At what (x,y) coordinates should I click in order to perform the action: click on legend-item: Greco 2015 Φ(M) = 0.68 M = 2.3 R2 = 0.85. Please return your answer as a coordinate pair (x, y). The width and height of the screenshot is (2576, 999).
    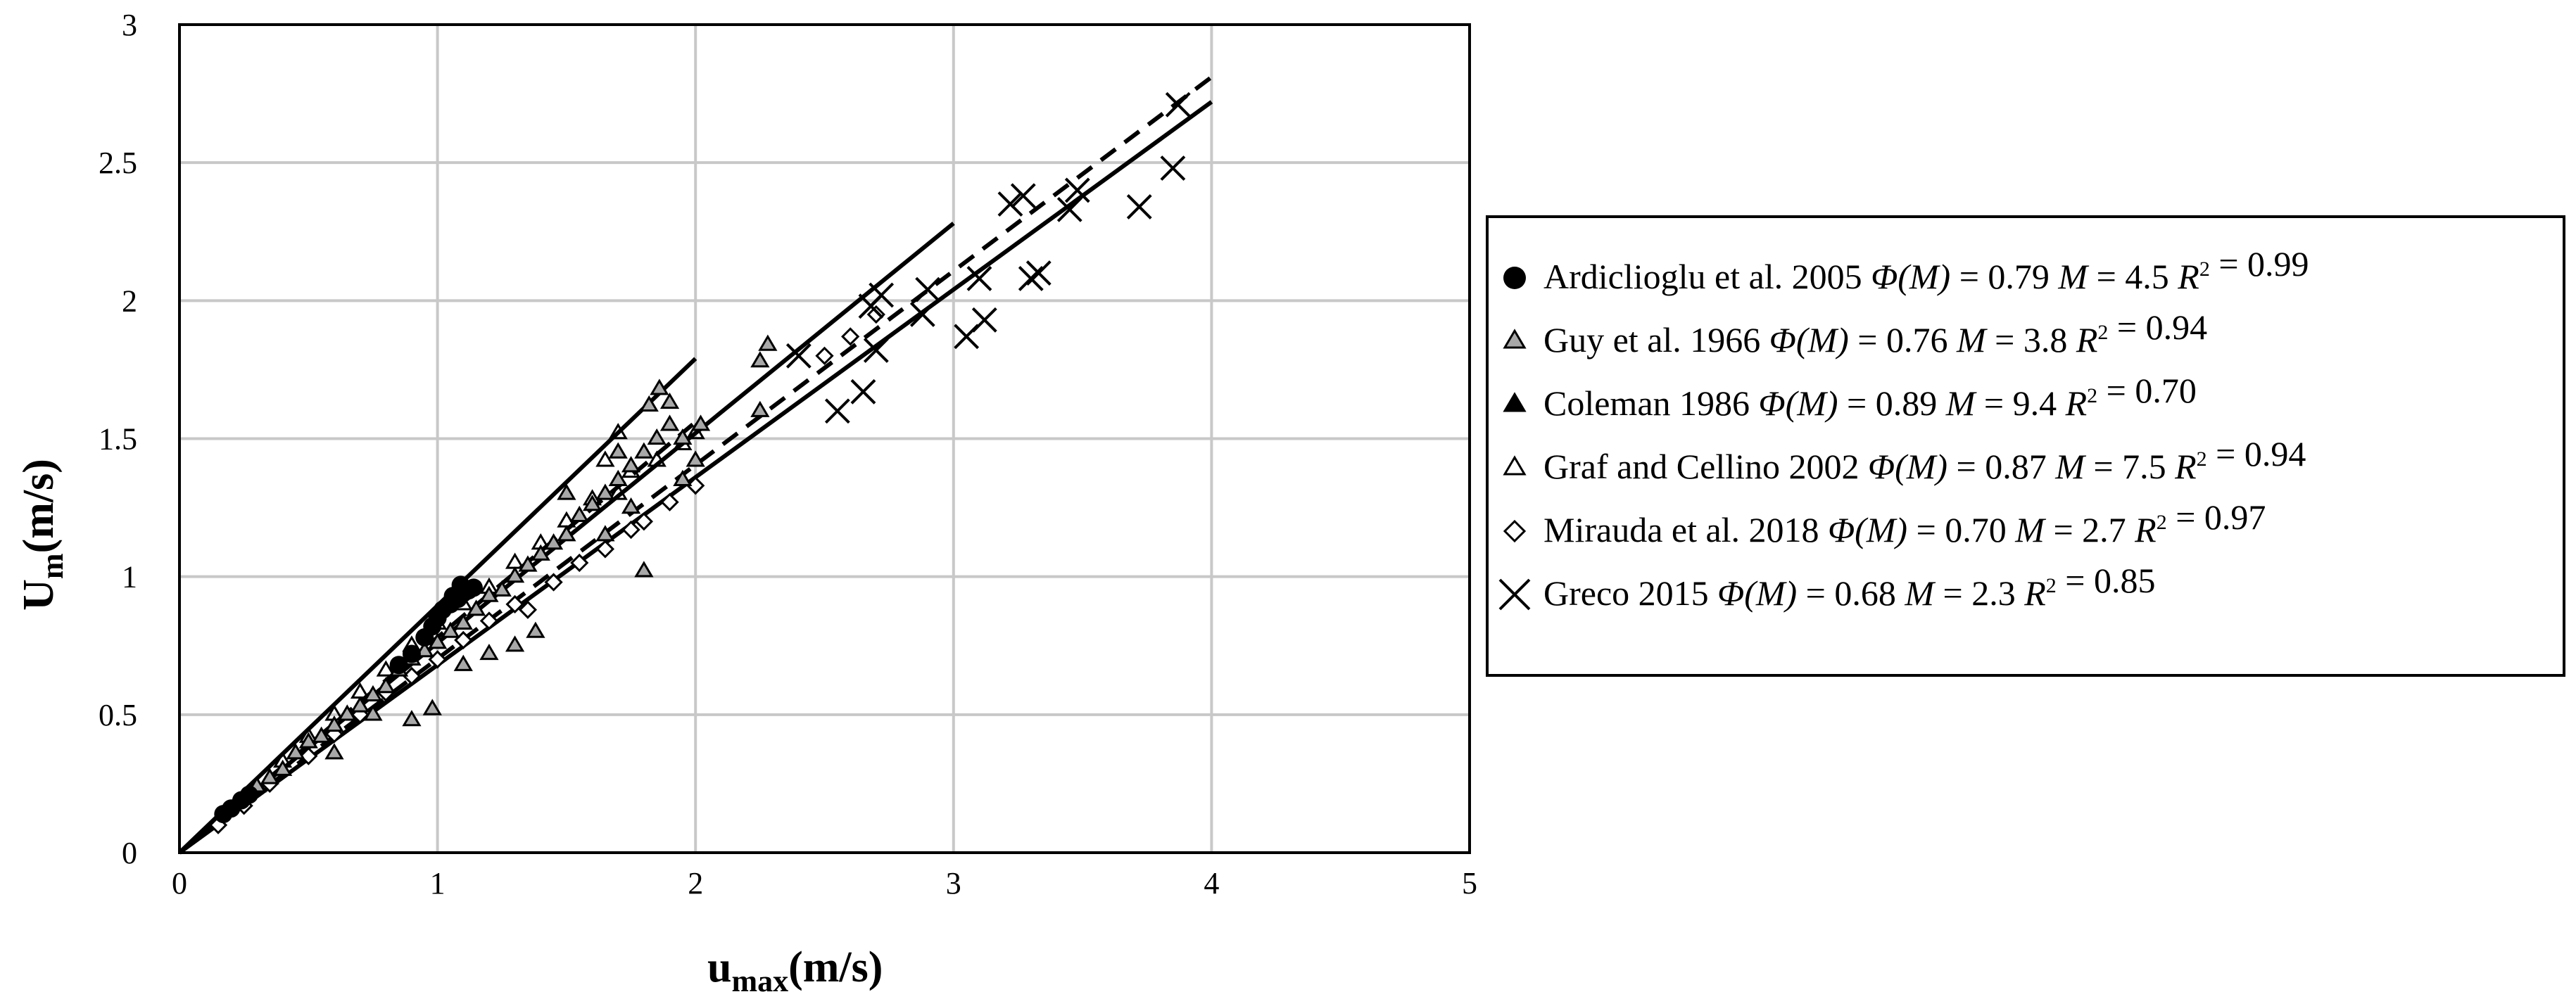
    Looking at the image, I should click on (1826, 587).